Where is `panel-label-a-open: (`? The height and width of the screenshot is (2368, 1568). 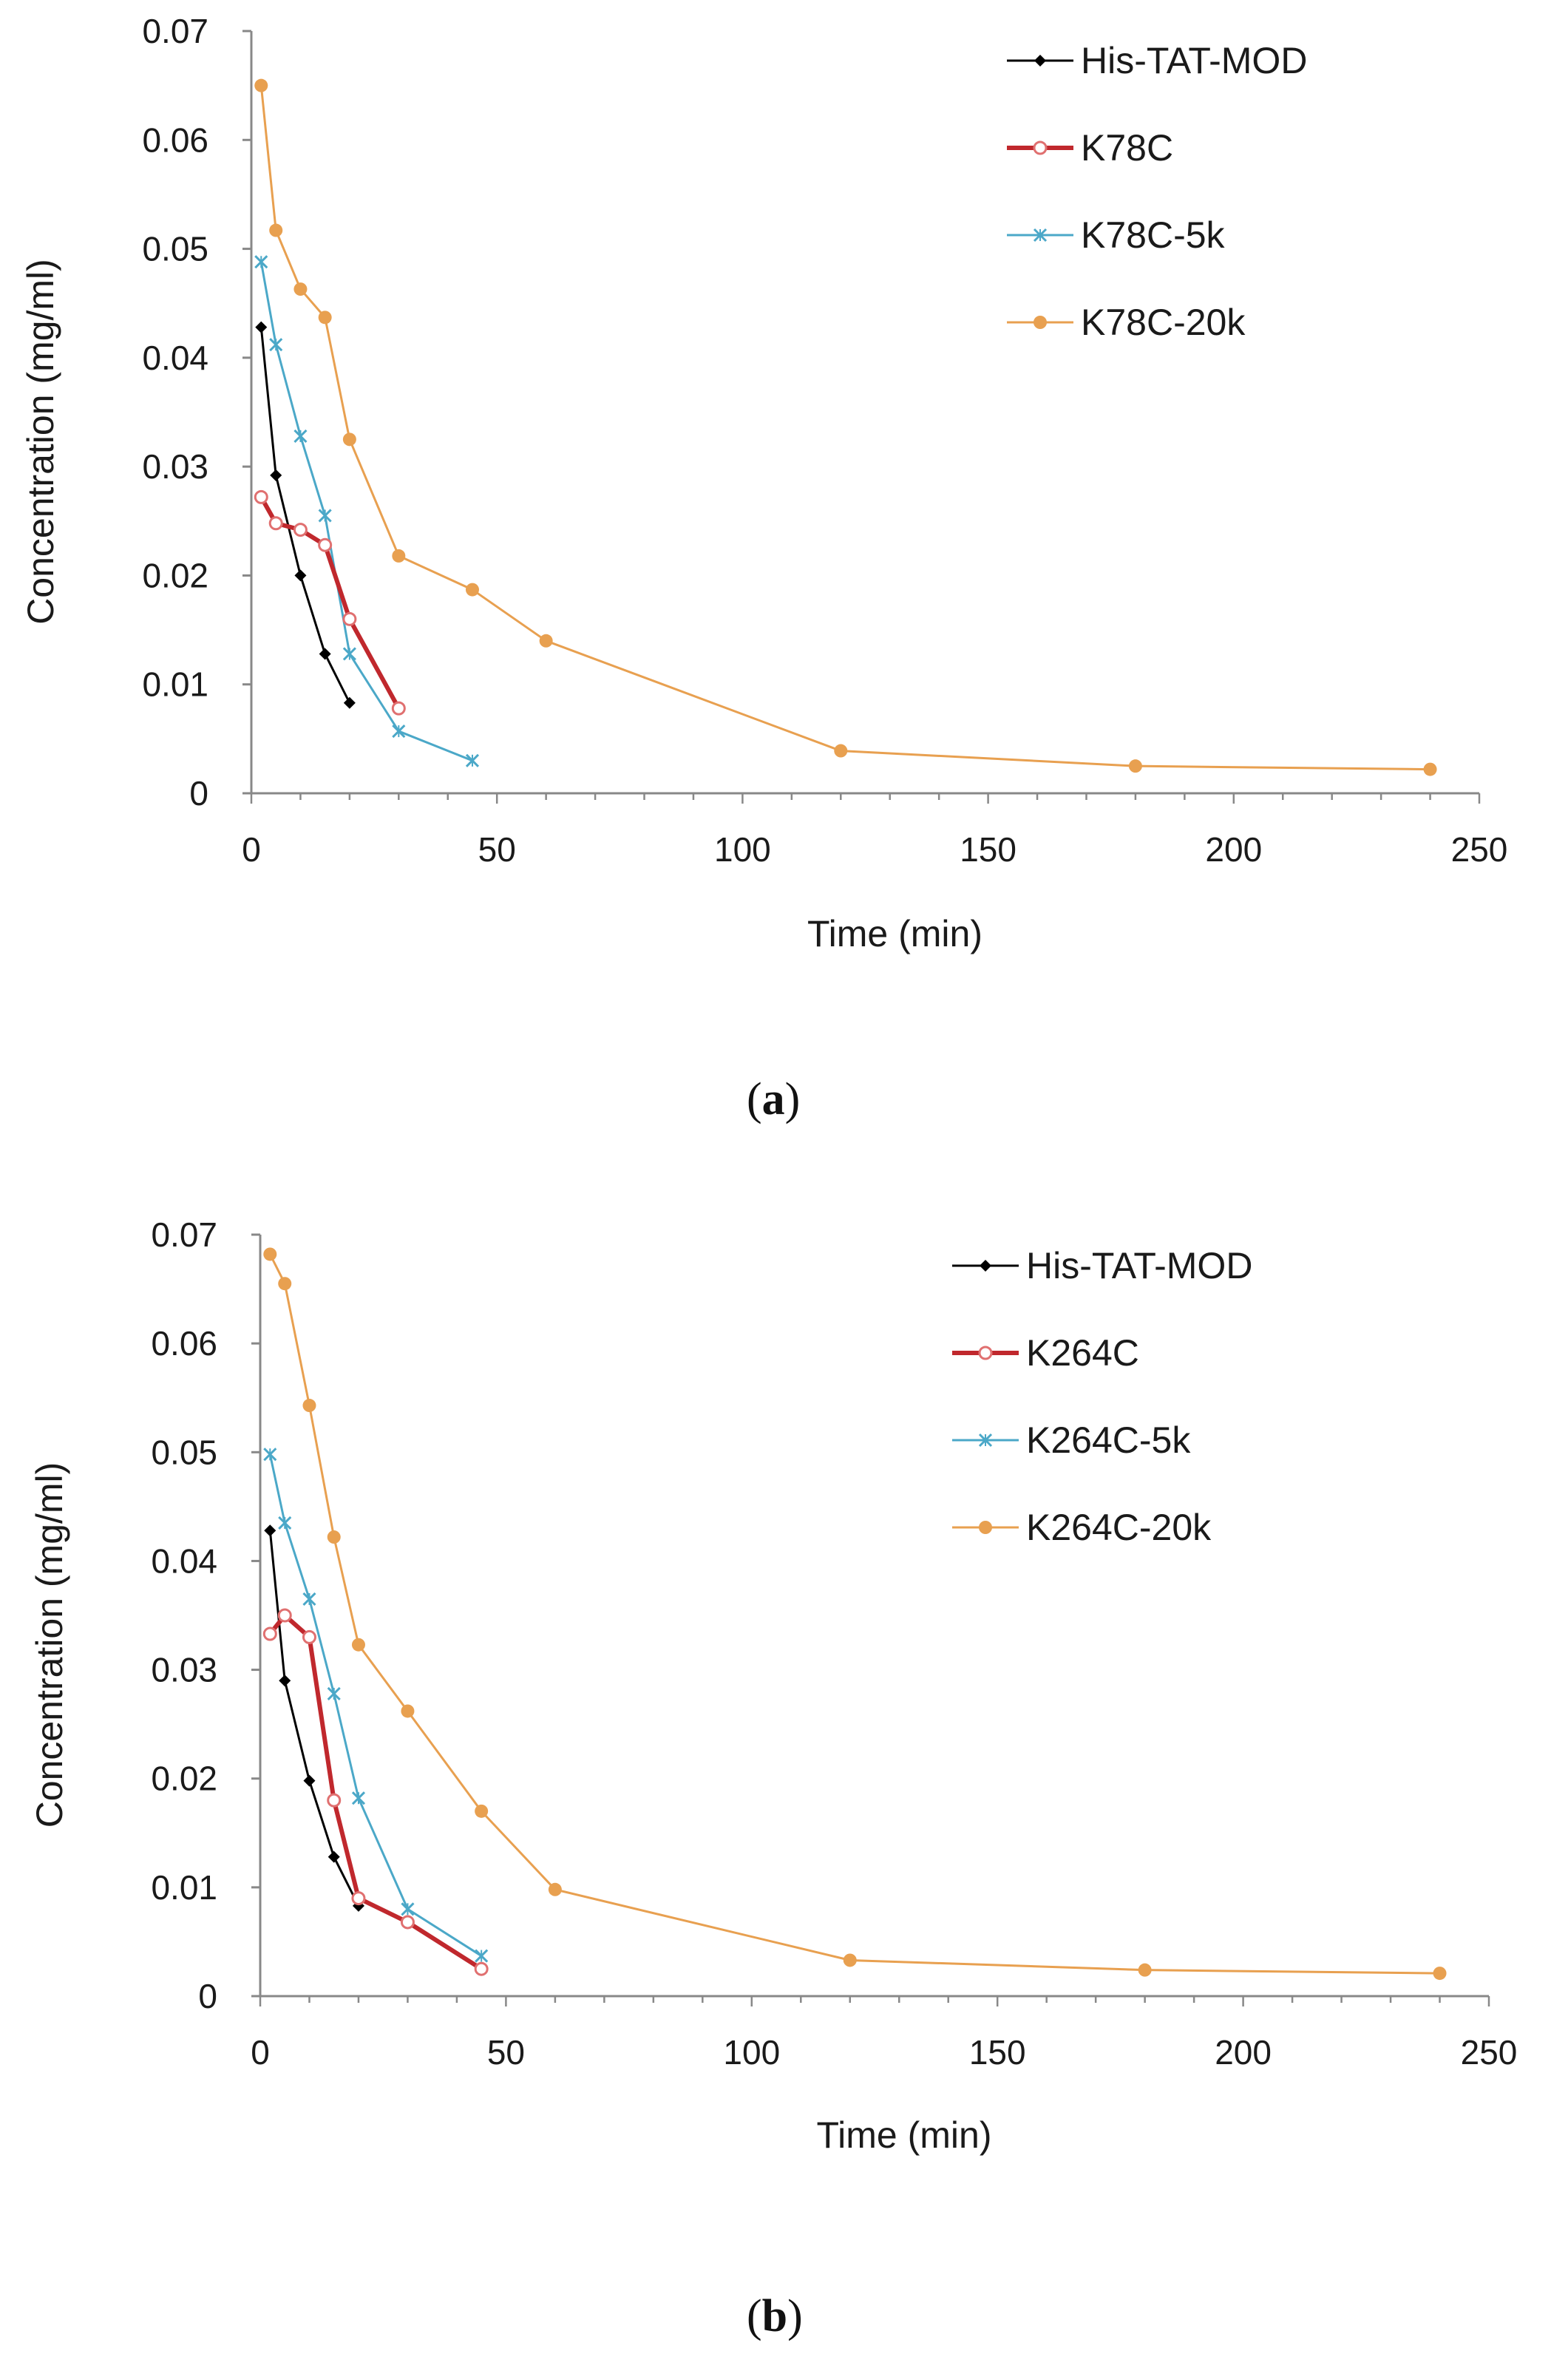
panel-label-a-open: ( is located at coordinates (754, 1099).